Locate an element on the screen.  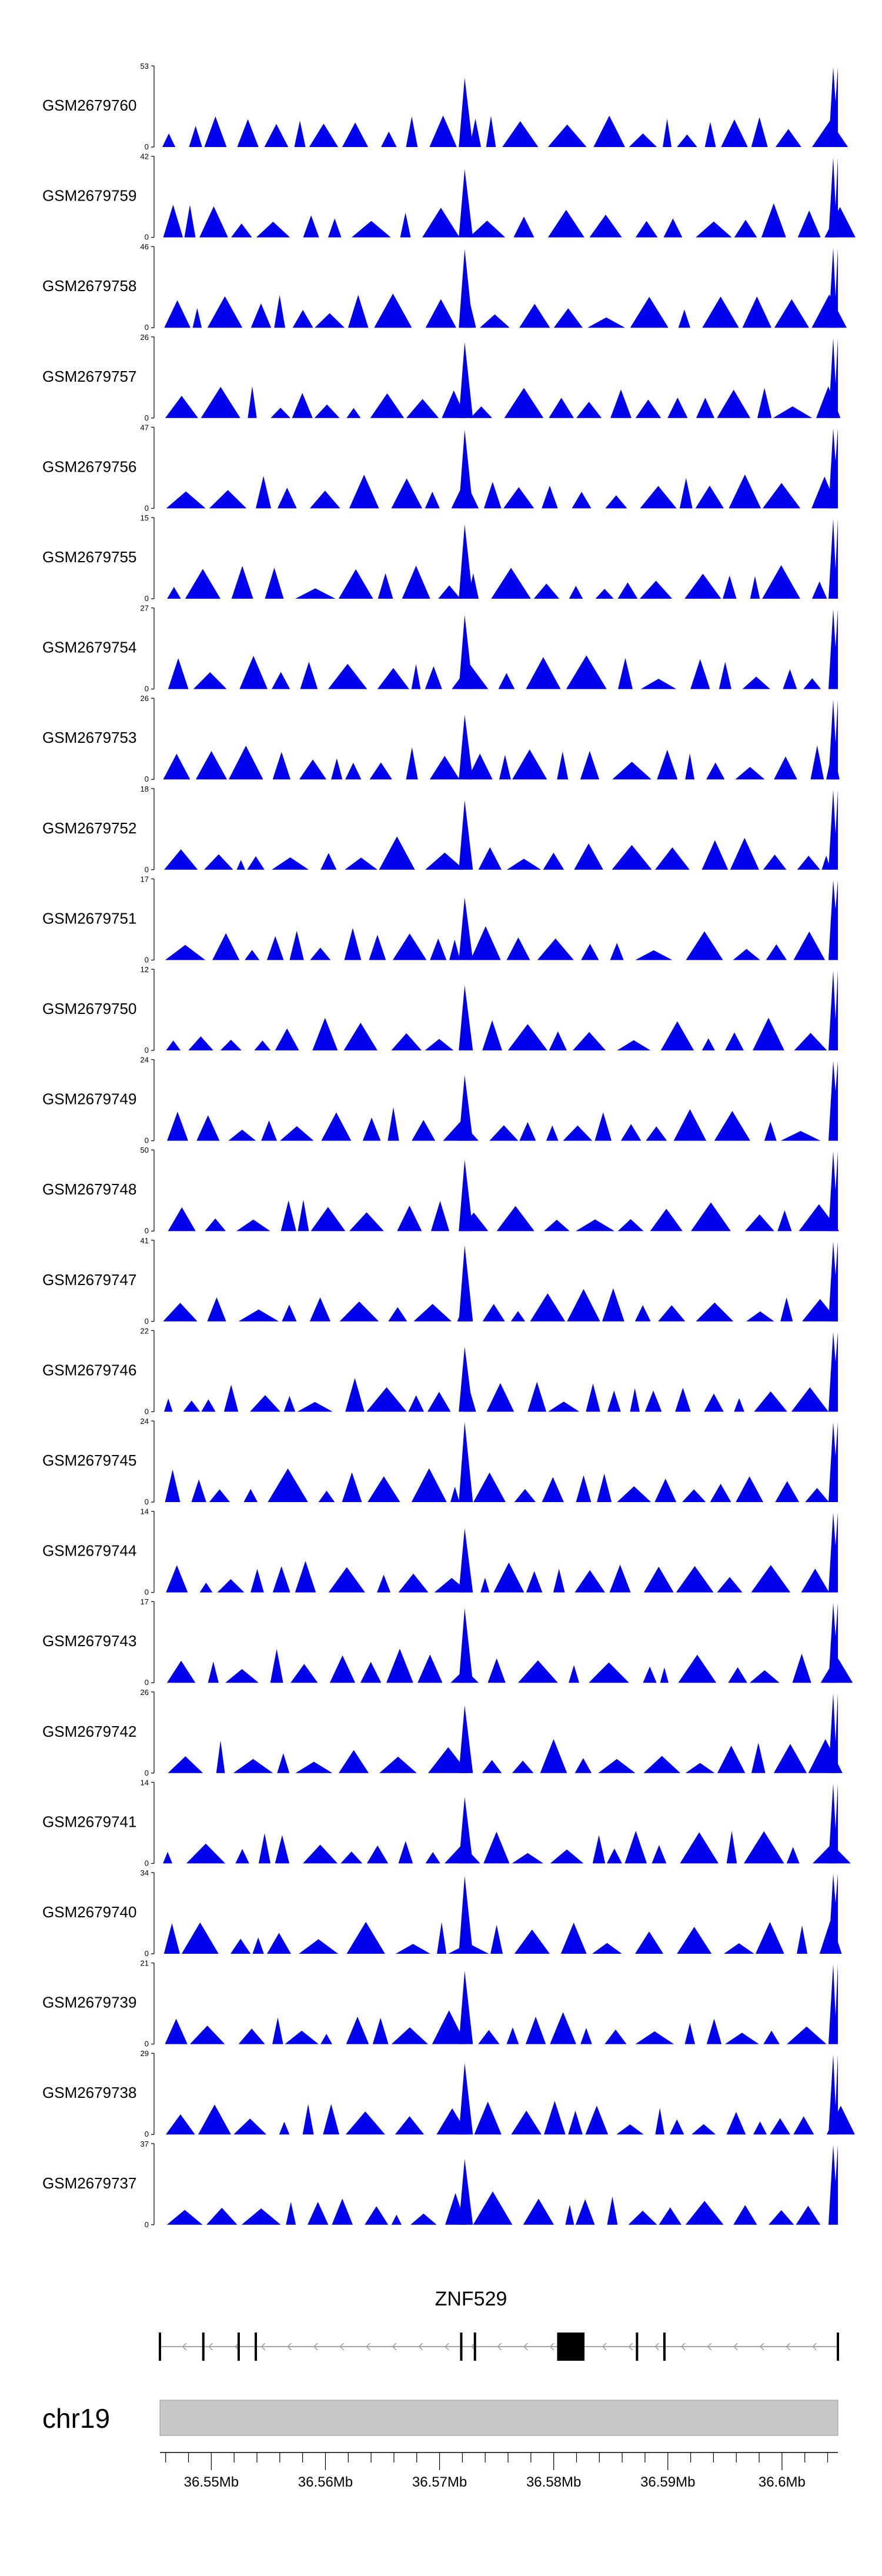
track-ymax: 24 is located at coordinates (145, 1060).